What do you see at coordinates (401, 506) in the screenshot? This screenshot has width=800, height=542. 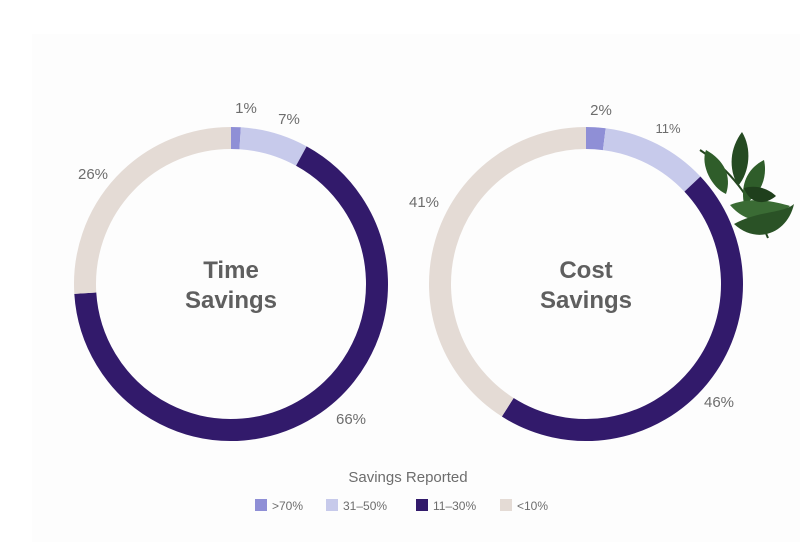 I see `legend: >70% 31–50% 11–30% <10%` at bounding box center [401, 506].